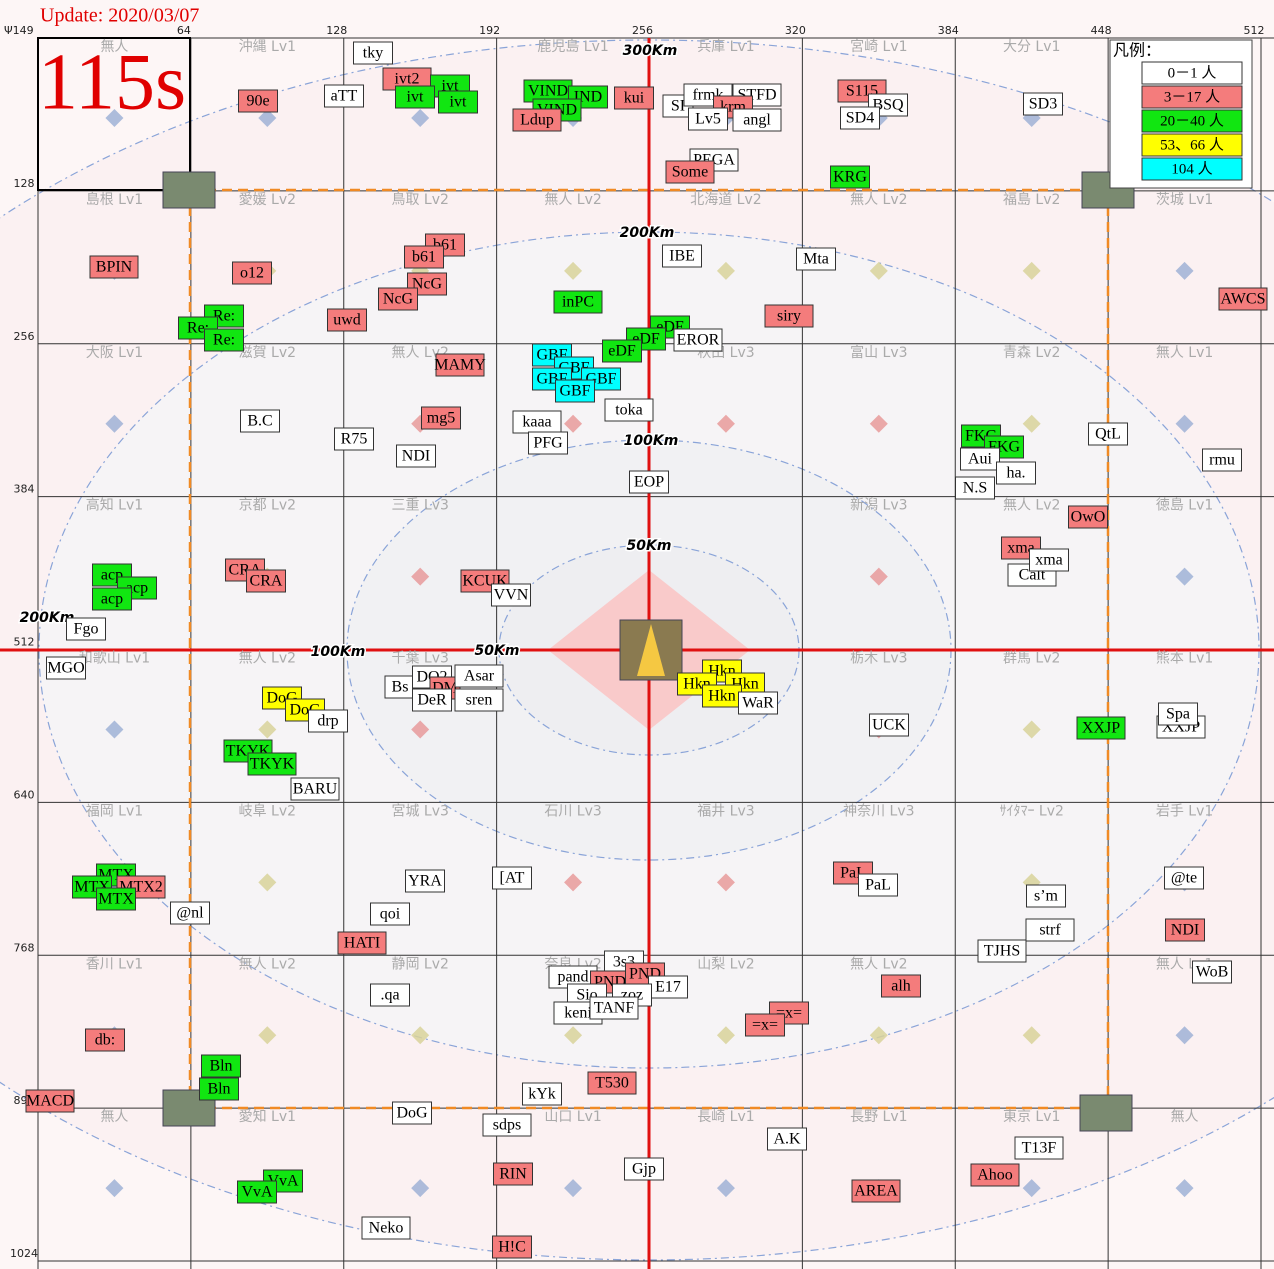 The image size is (1274, 1269). I want to click on distance-label: 100Km, so click(651, 441).